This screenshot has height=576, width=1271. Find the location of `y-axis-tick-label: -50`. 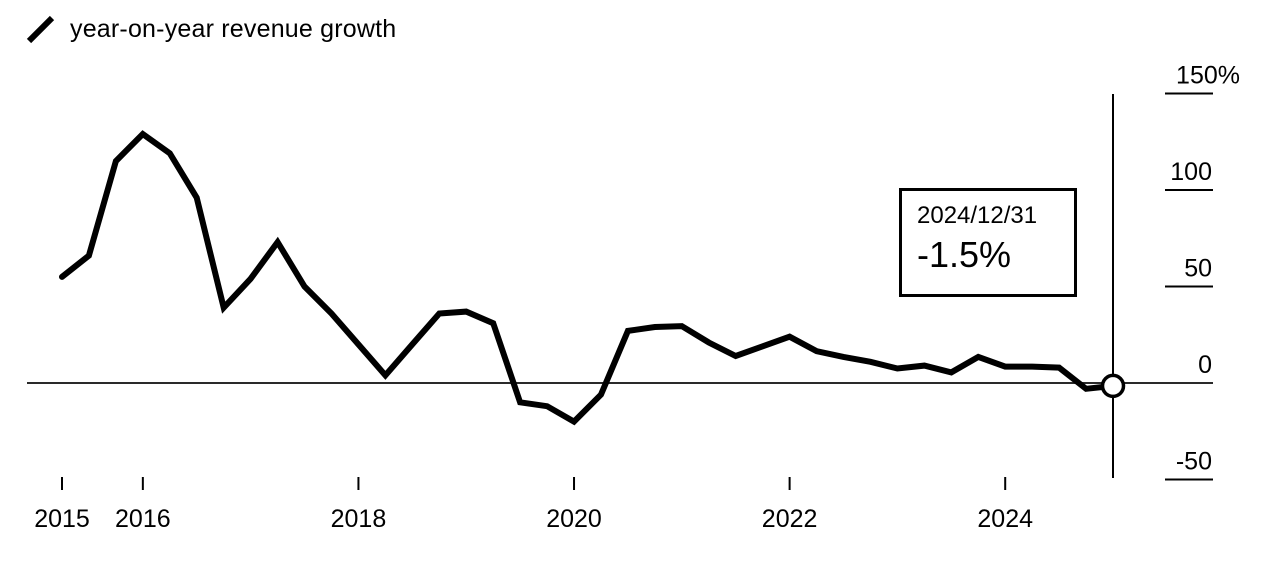

y-axis-tick-label: -50 is located at coordinates (1194, 462).